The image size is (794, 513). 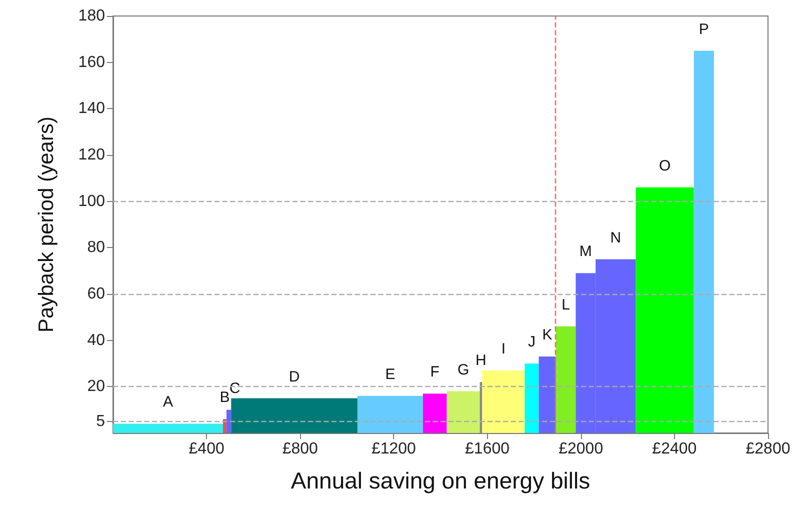 I want to click on x-tick-label: £400, so click(x=206, y=449).